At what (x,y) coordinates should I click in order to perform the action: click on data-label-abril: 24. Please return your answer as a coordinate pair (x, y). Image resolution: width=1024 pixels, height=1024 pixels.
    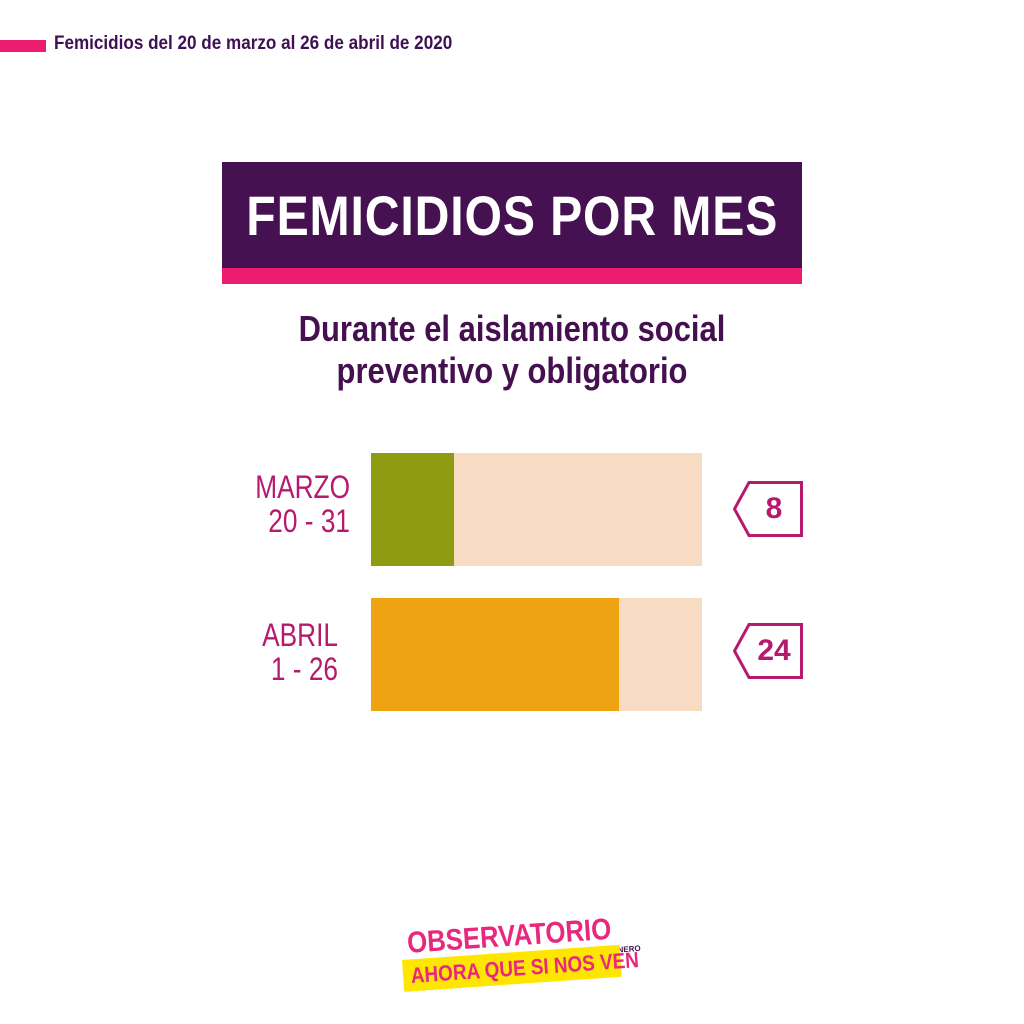
    Looking at the image, I should click on (774, 650).